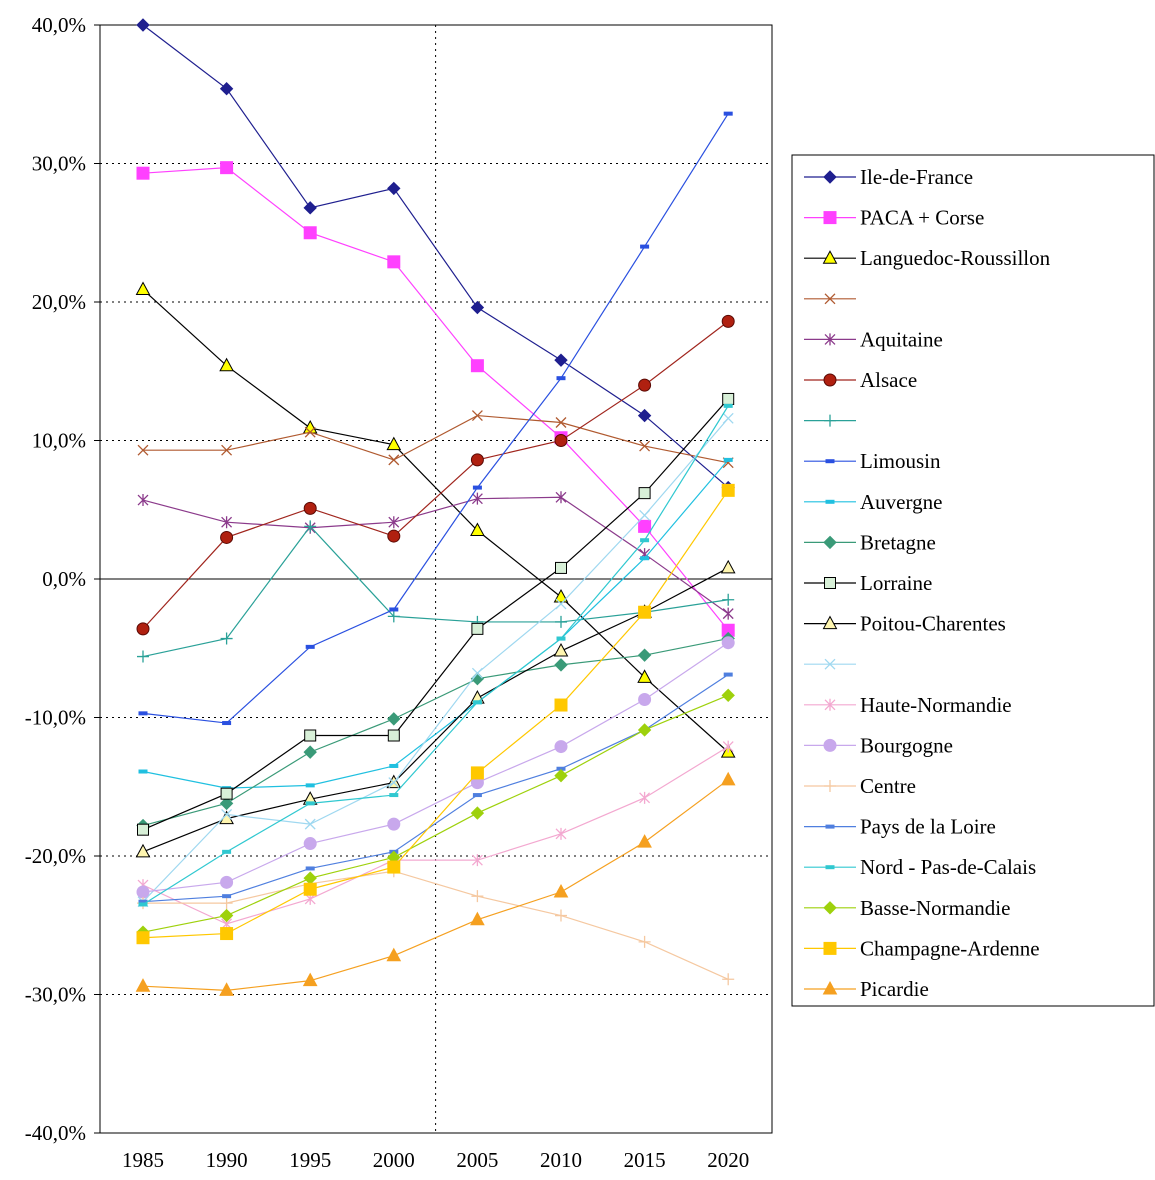  I want to click on legend-item: Poitou-Charentes, so click(905, 624).